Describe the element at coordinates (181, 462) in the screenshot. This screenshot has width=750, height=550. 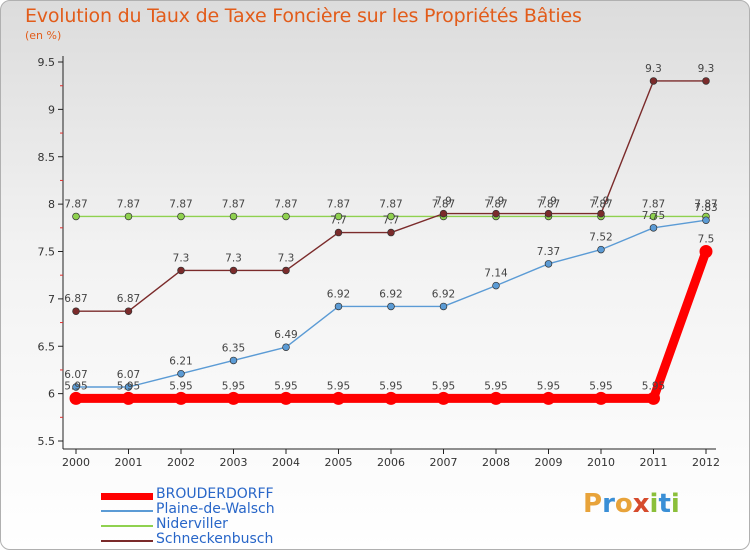
I see `x-tick-label: 2002` at that location.